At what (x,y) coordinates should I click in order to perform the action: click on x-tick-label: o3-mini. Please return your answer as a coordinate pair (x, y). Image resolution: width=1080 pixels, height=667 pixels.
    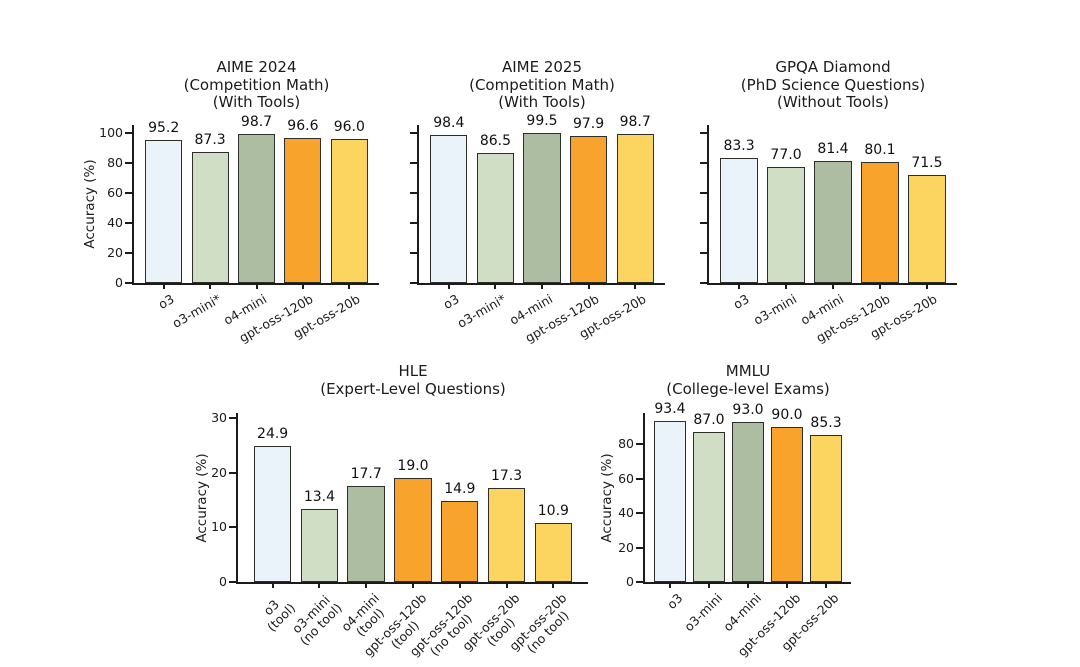
    Looking at the image, I should click on (775, 309).